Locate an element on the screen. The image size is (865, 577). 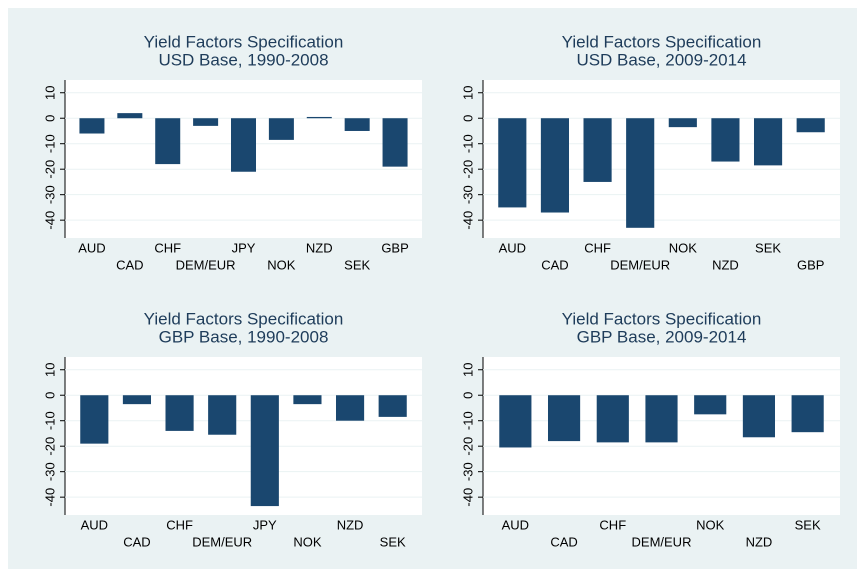
chart-subtitle: USD Base, 2009-2014 is located at coordinates (661, 59).